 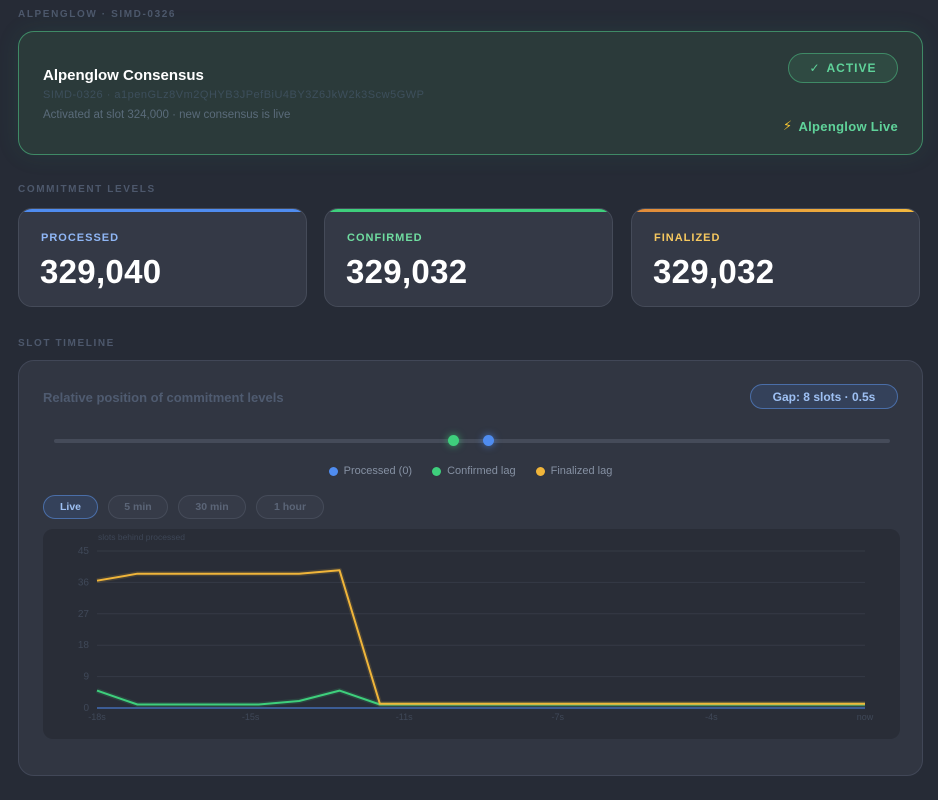 I want to click on legend-item-processed: Processed (0), so click(x=370, y=471).